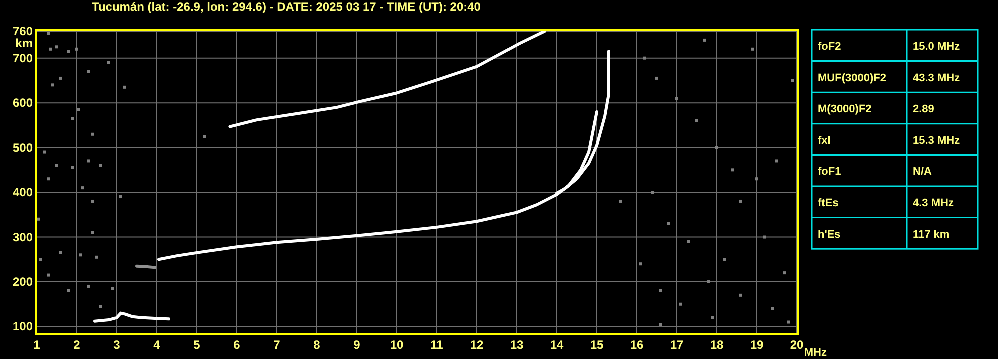 This screenshot has height=359, width=998. What do you see at coordinates (197, 345) in the screenshot?
I see `x-tick-label: 5` at bounding box center [197, 345].